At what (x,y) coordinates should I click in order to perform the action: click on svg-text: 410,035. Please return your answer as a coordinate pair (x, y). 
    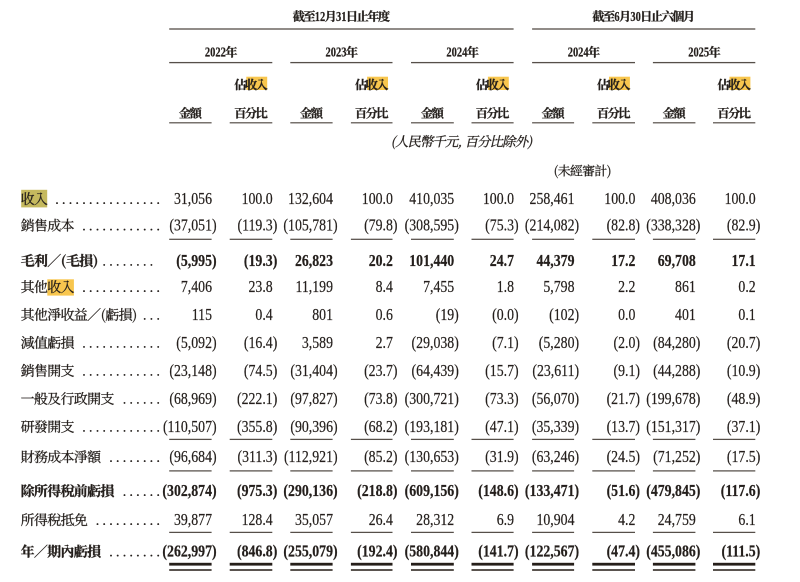
    Looking at the image, I should click on (431, 199).